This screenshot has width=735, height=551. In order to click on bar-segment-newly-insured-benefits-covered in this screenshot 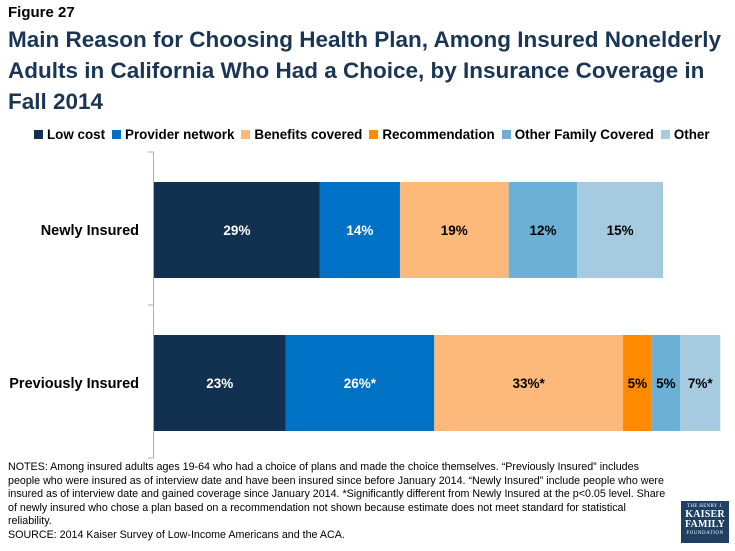, I will do `click(454, 230)`.